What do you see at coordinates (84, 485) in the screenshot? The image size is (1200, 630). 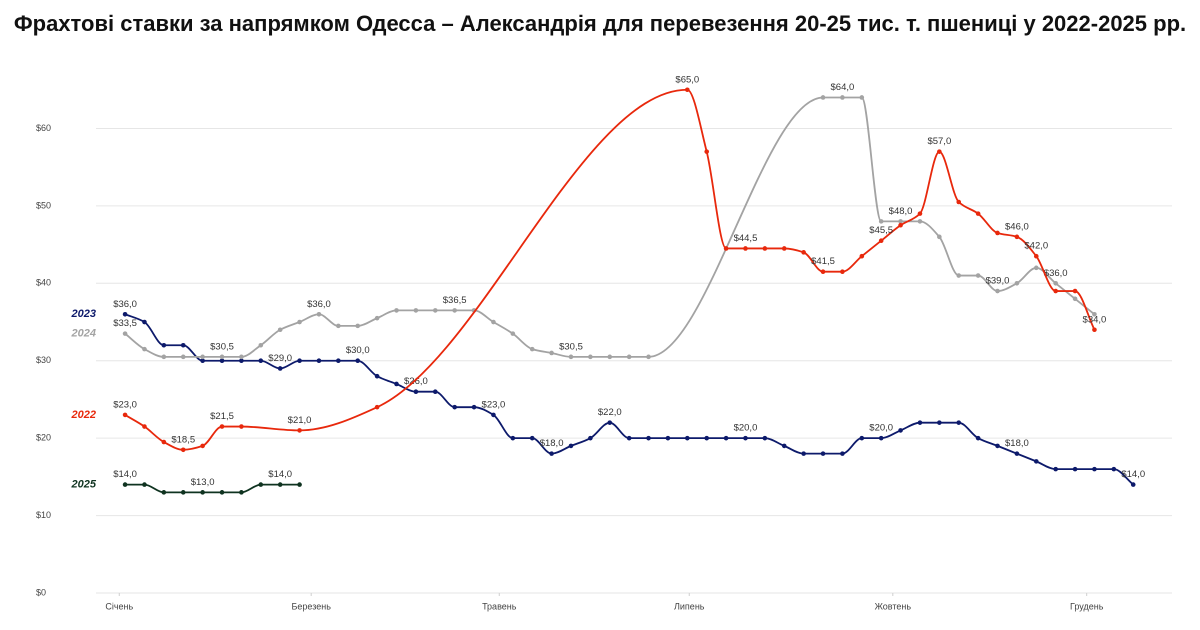 I see `legend-label: 2025` at bounding box center [84, 485].